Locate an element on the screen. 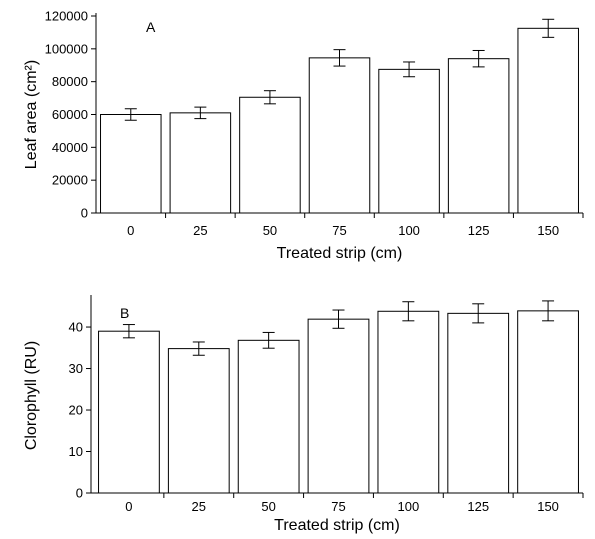  y-axis-title-b: Clorophyll (RU) is located at coordinates (31, 395).